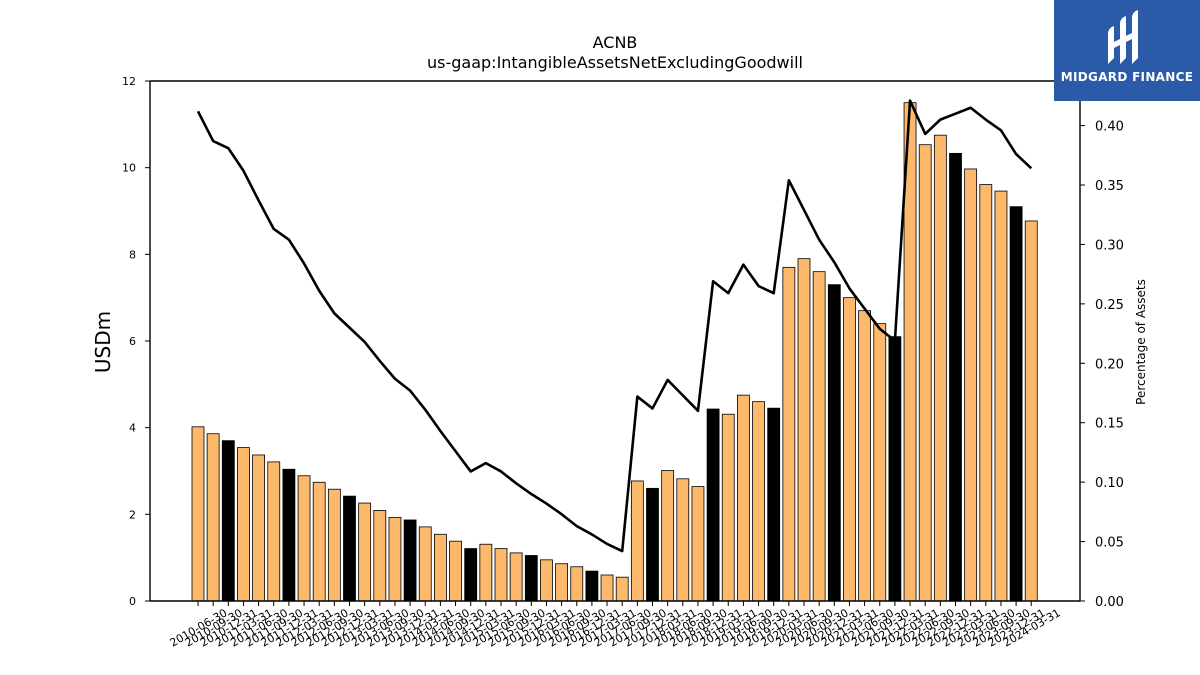  What do you see at coordinates (1127, 77) in the screenshot?
I see `brand-name: MIDGARD FINANCE` at bounding box center [1127, 77].